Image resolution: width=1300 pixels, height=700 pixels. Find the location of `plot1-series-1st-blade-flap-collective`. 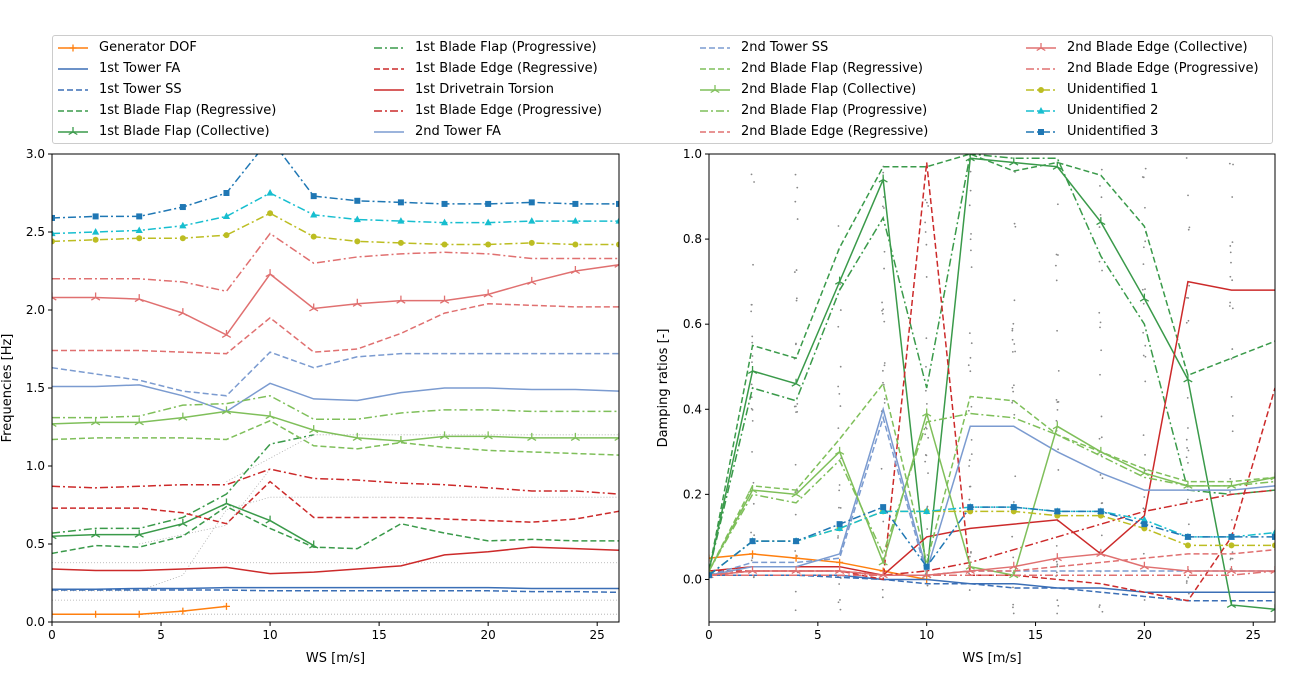

plot1-series-1st-blade-flap-collective is located at coordinates (185, 523).